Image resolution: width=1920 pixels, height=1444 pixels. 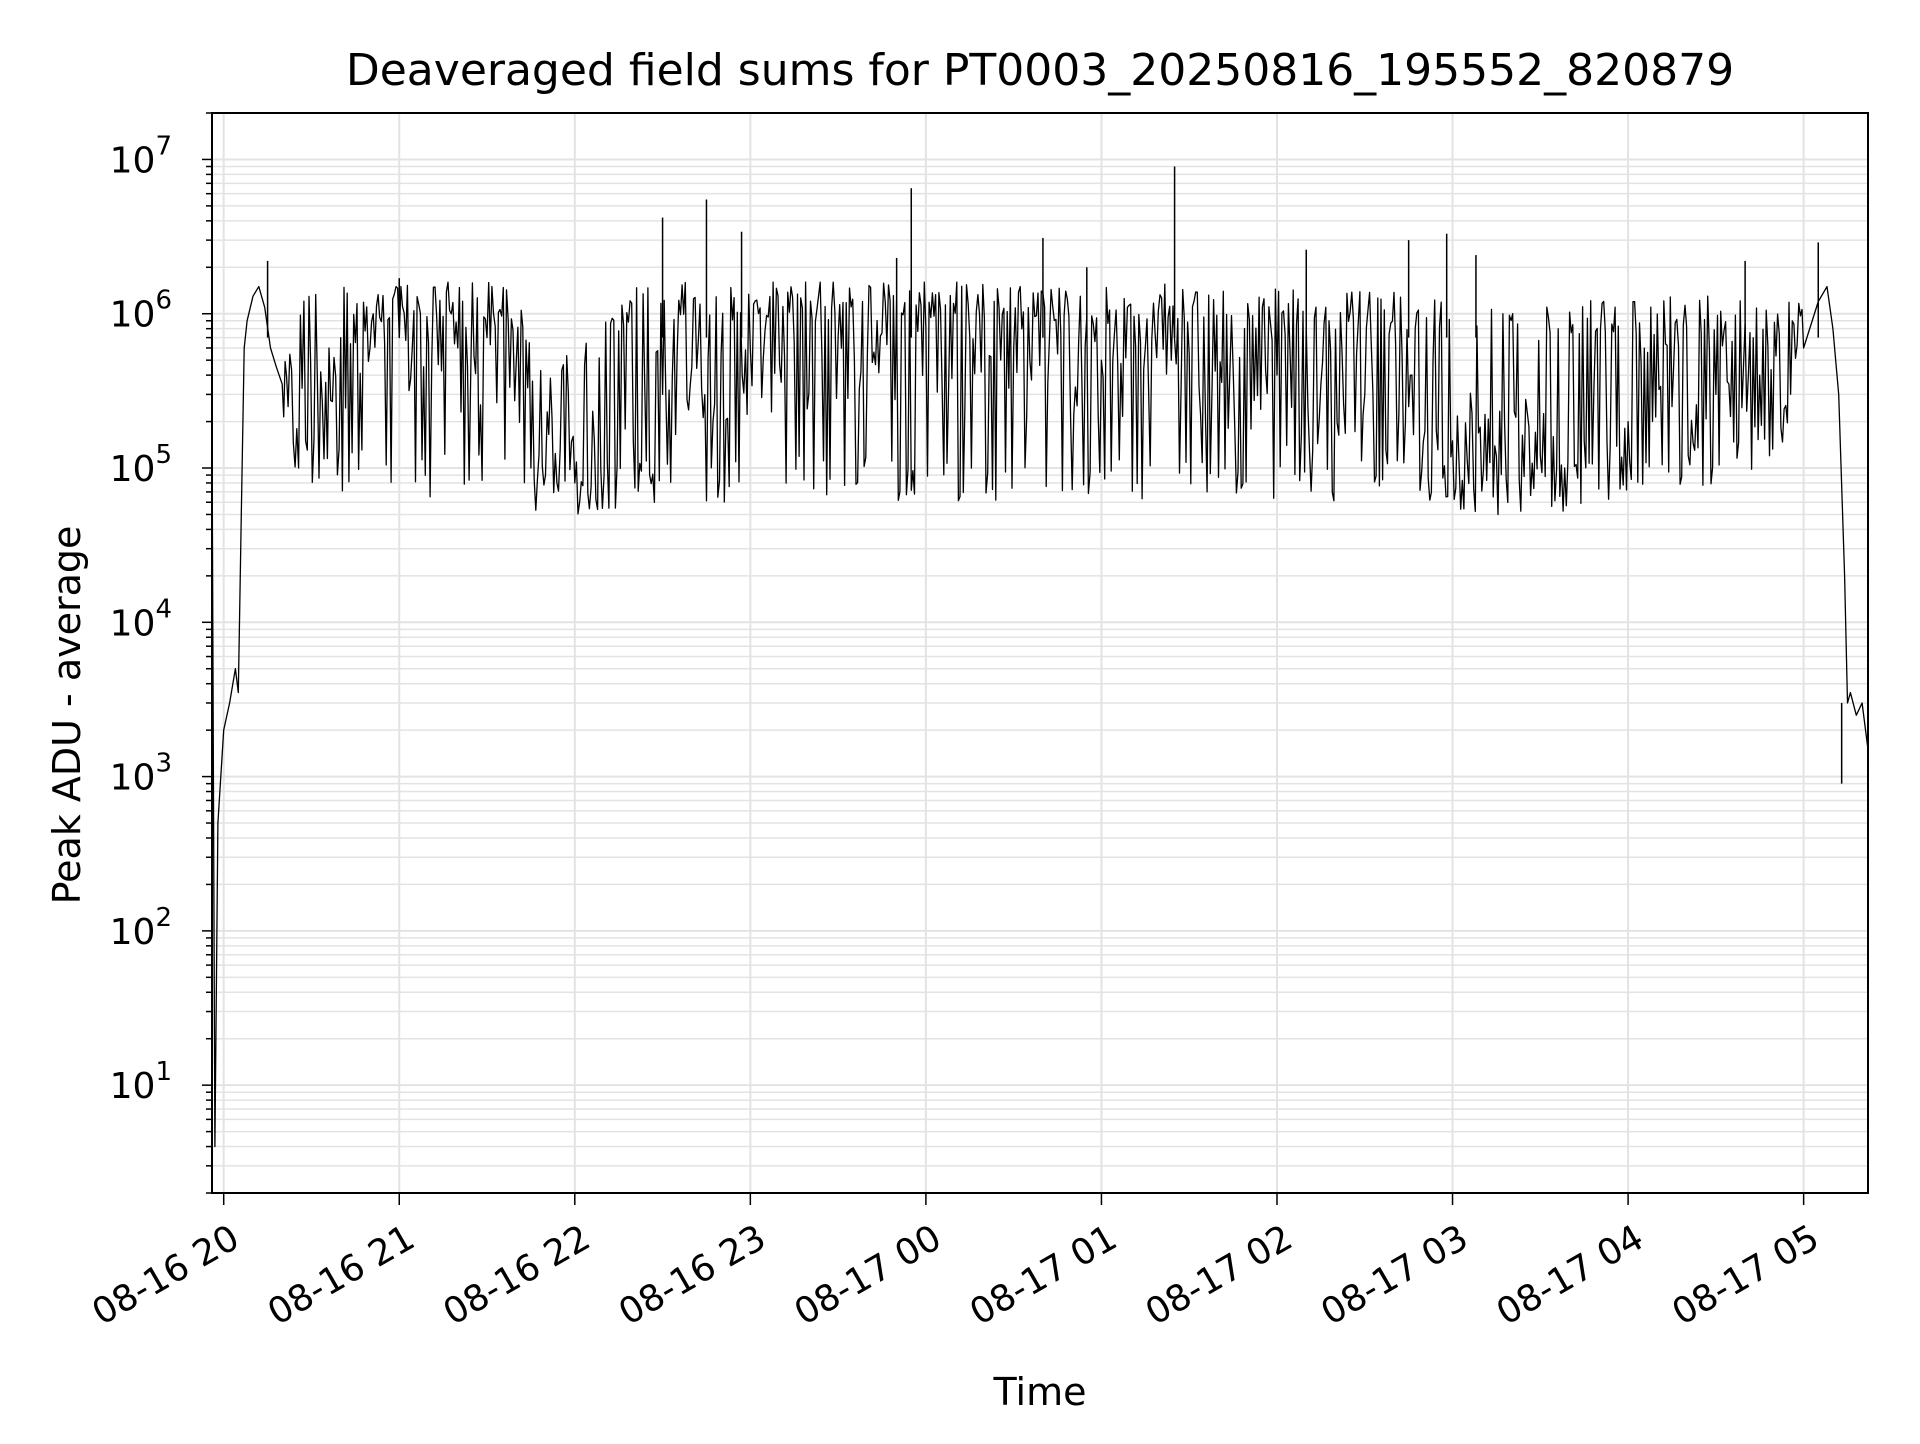 I want to click on y-tick-exponent: 5, so click(x=163, y=455).